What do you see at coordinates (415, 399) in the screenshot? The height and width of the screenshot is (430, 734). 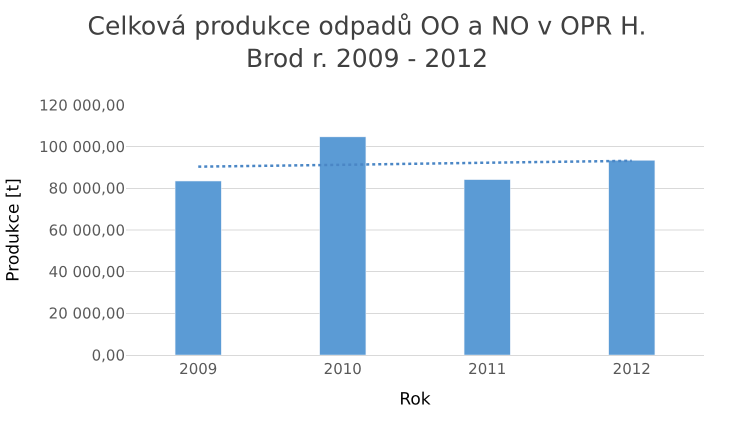 I see `x-axis-title: Rok` at bounding box center [415, 399].